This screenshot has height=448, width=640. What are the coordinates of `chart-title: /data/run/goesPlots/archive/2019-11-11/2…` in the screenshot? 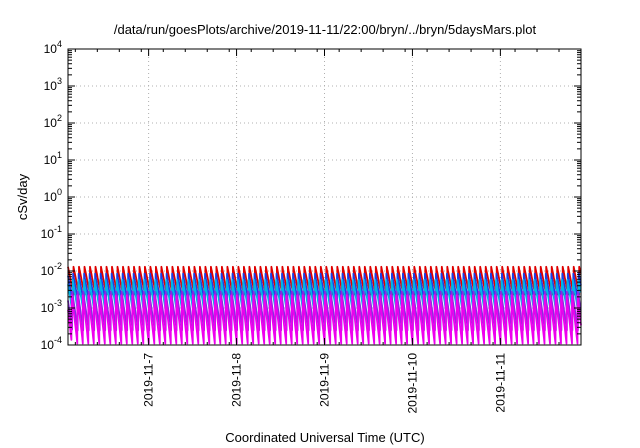 It's located at (325, 29).